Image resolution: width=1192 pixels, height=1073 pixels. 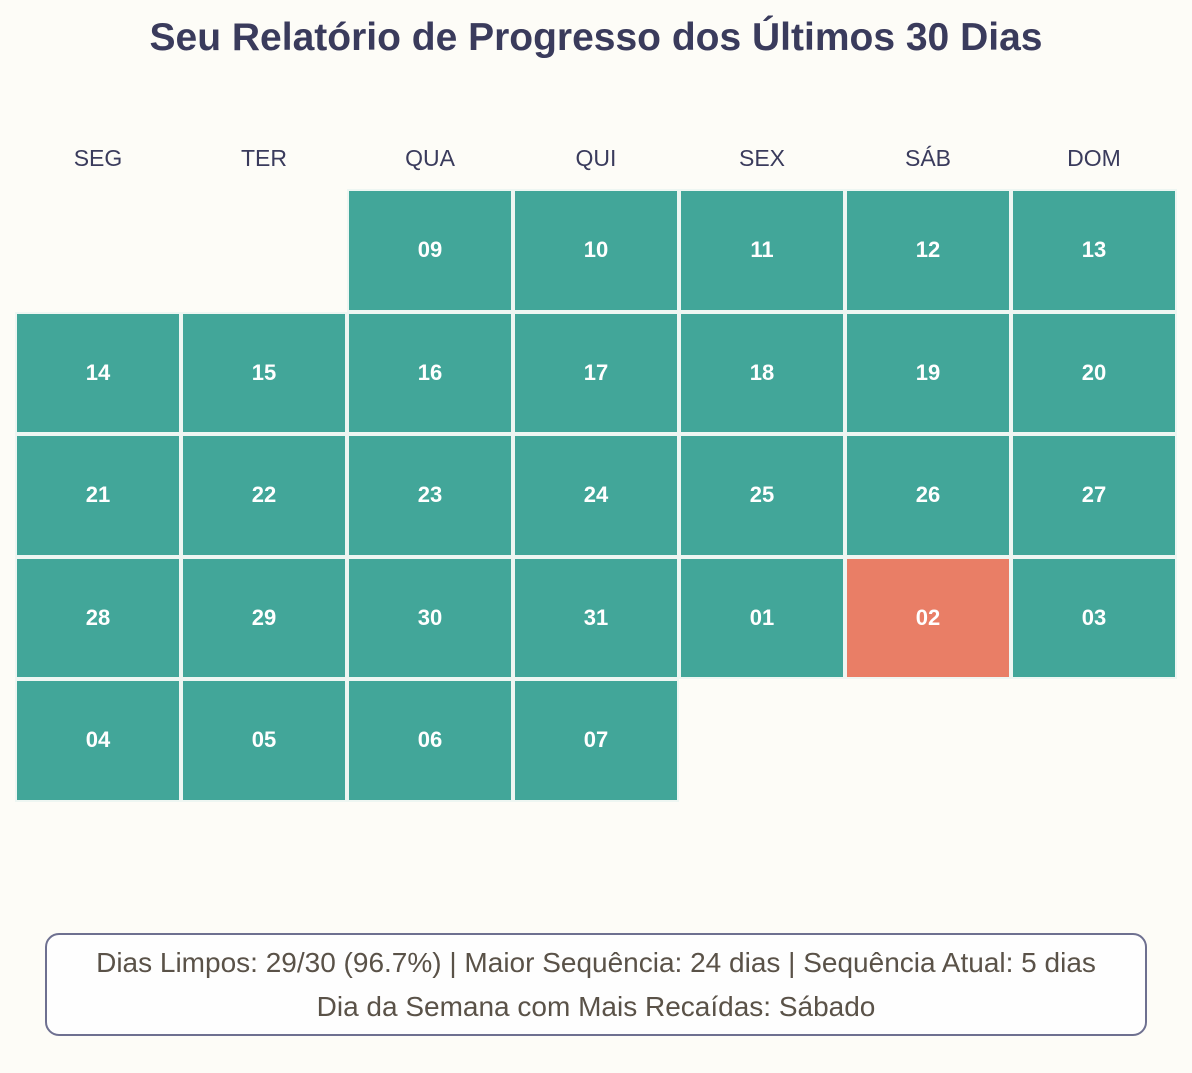 I want to click on weekday-label-6: DOM, so click(x=1094, y=158).